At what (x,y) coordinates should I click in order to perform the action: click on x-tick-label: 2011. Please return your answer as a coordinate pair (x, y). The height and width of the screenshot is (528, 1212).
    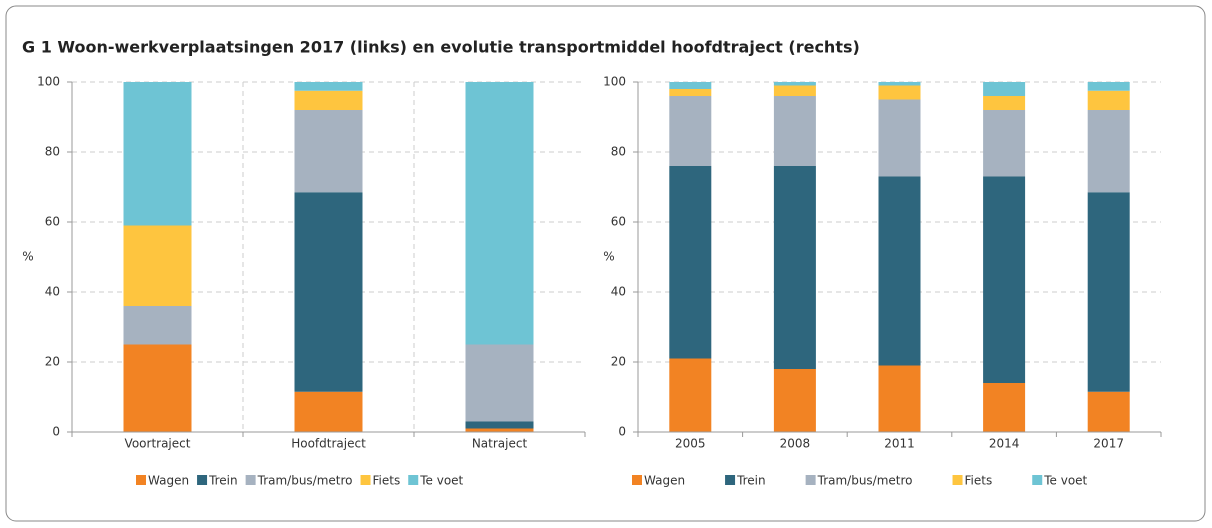
    Looking at the image, I should click on (899, 444).